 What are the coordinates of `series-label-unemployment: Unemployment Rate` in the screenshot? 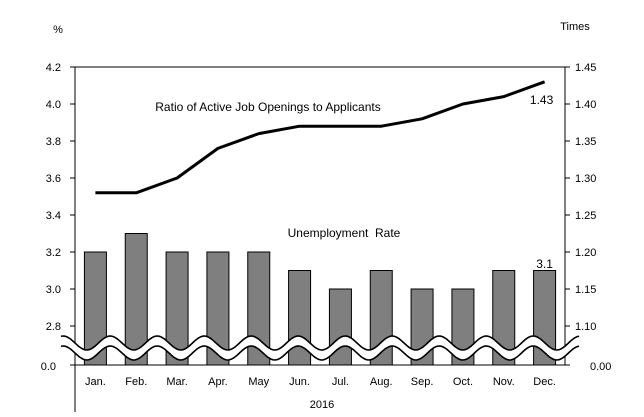 It's located at (344, 233).